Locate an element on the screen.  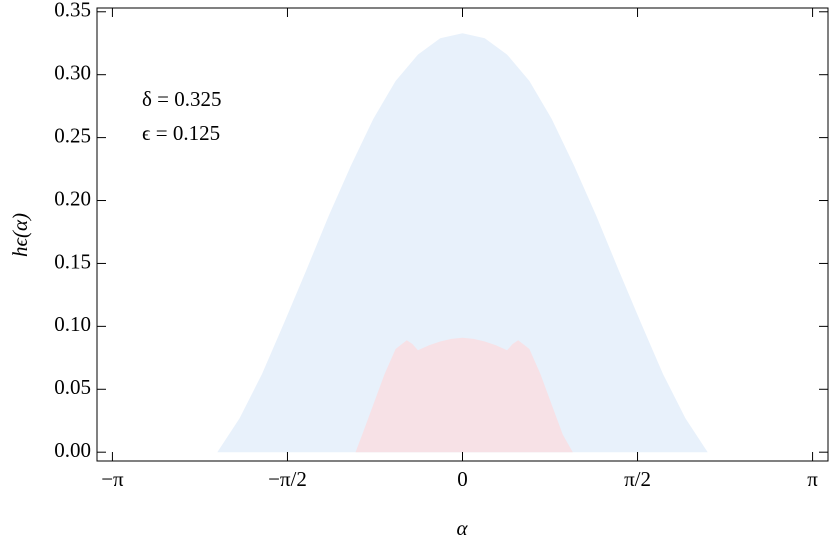
x-axis-label: α is located at coordinates (462, 528).